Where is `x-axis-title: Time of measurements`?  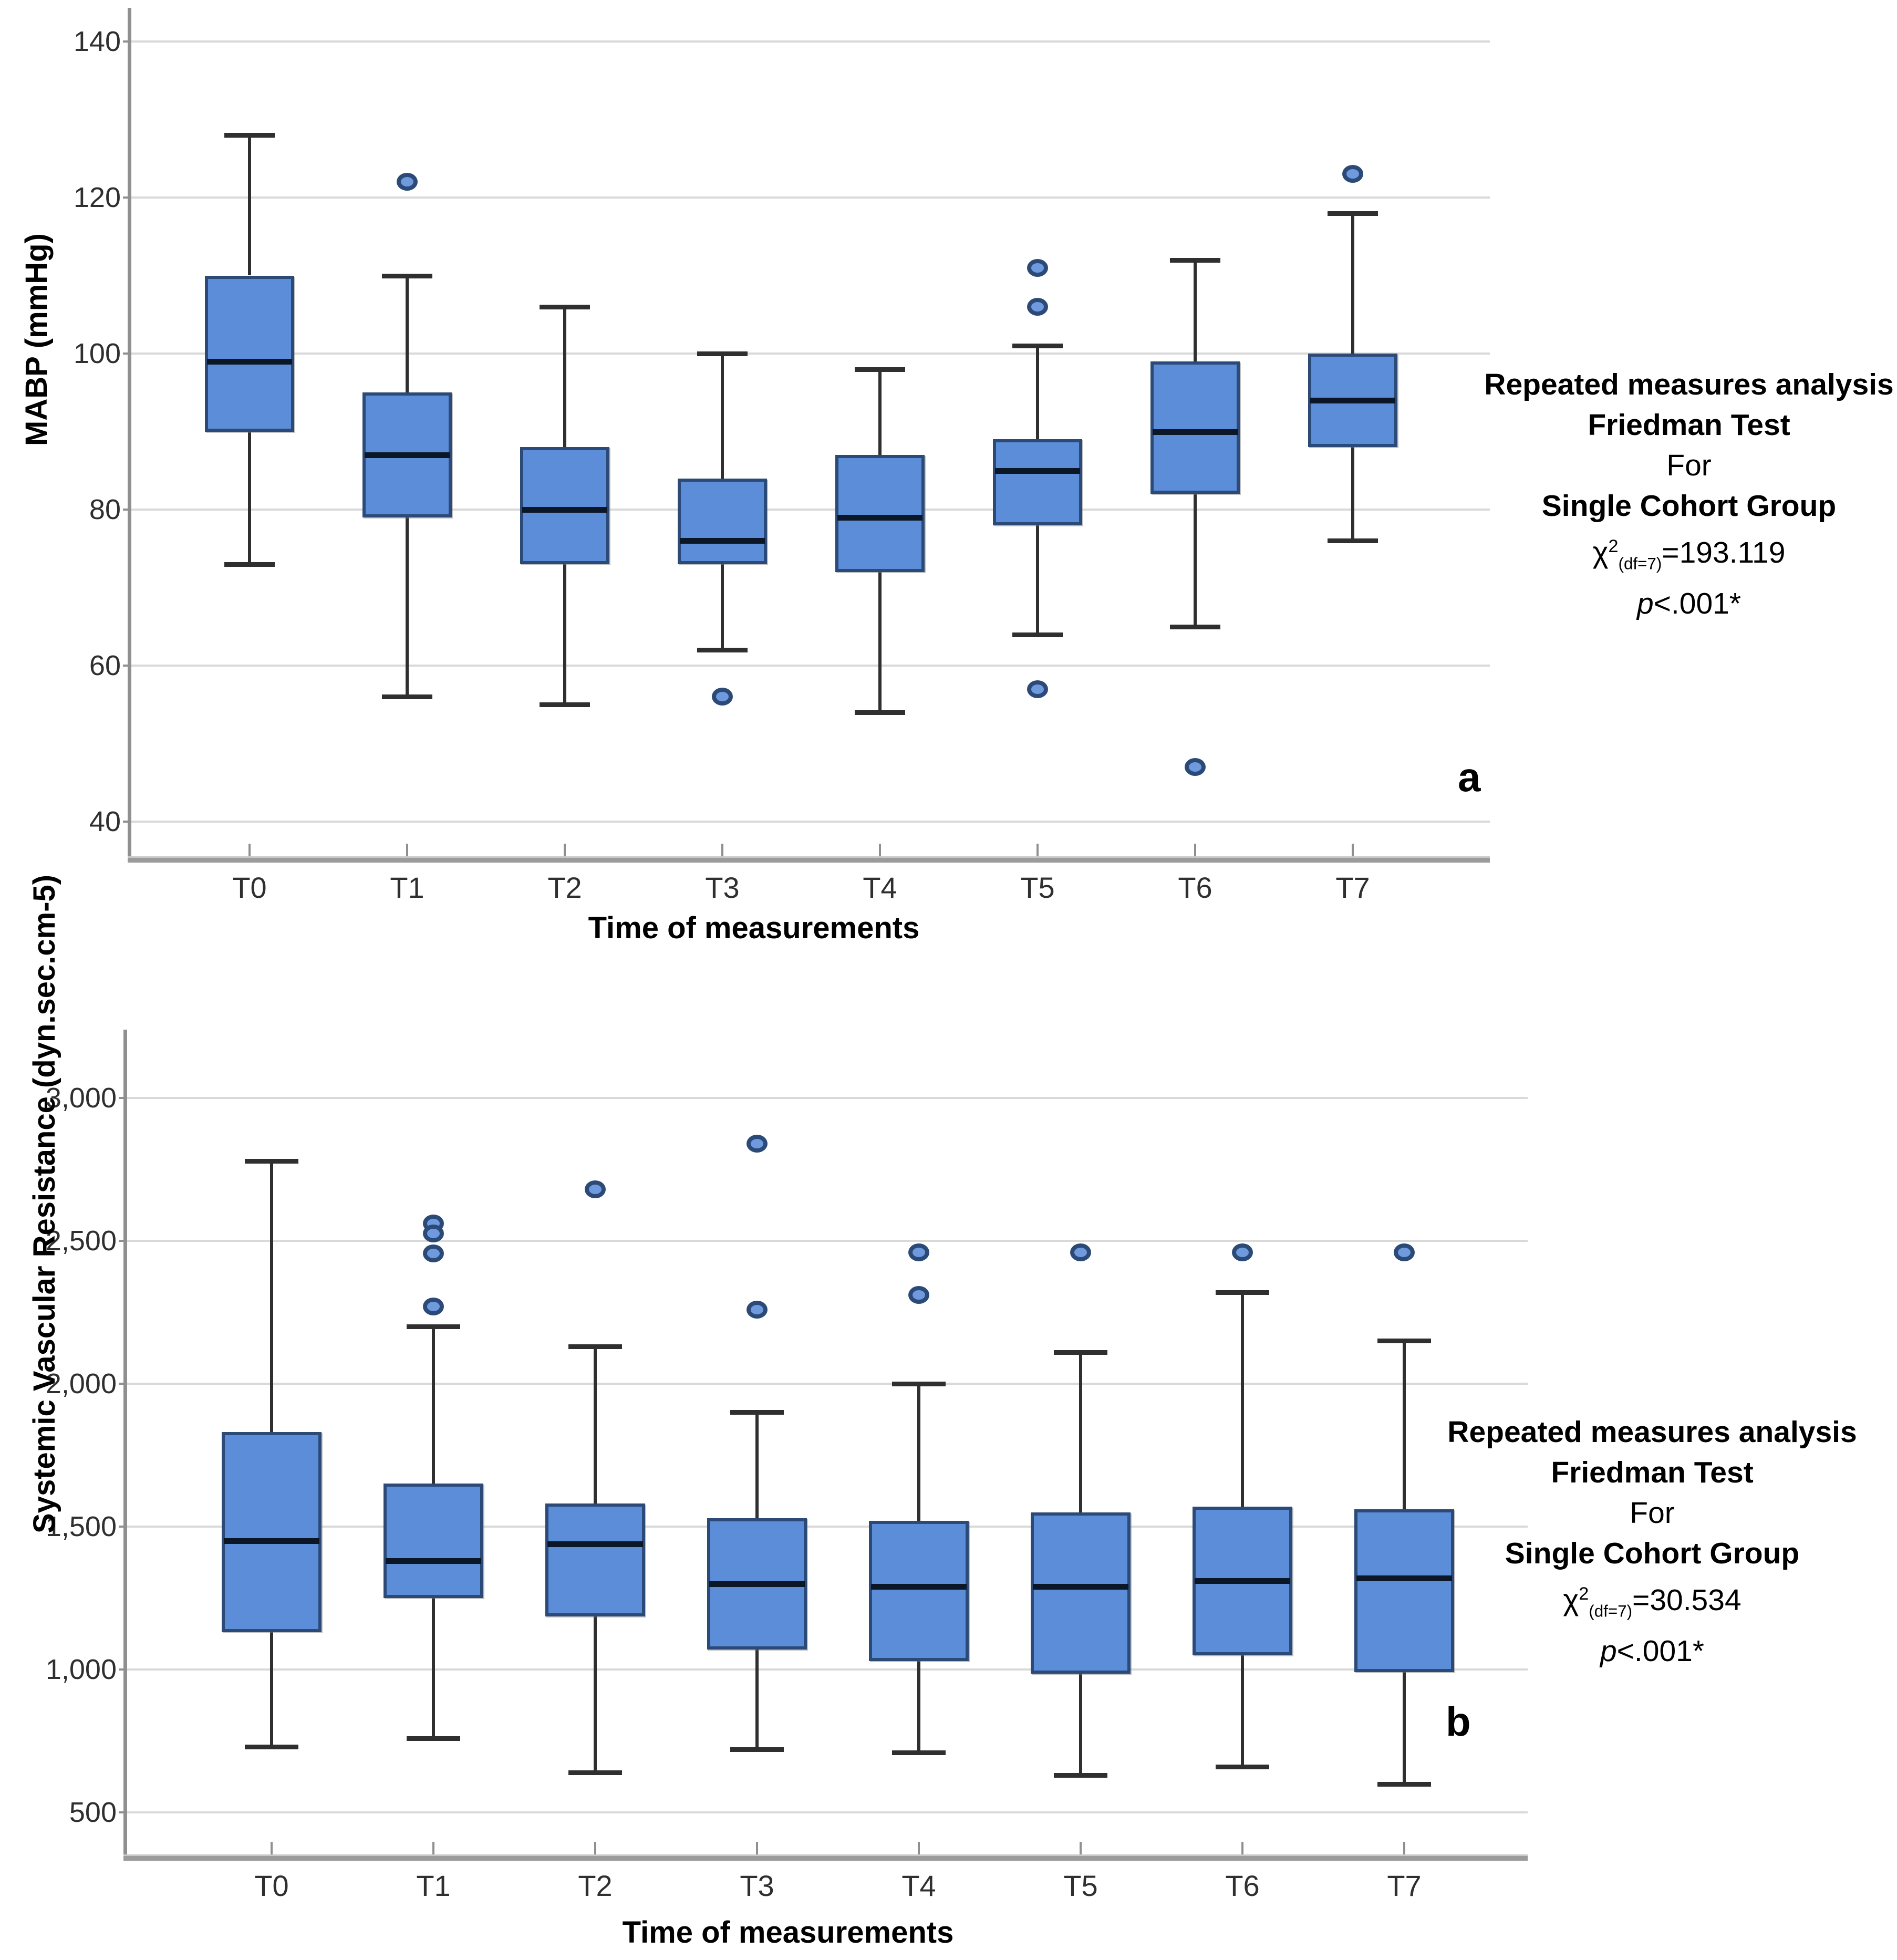
x-axis-title: Time of measurements is located at coordinates (788, 1932).